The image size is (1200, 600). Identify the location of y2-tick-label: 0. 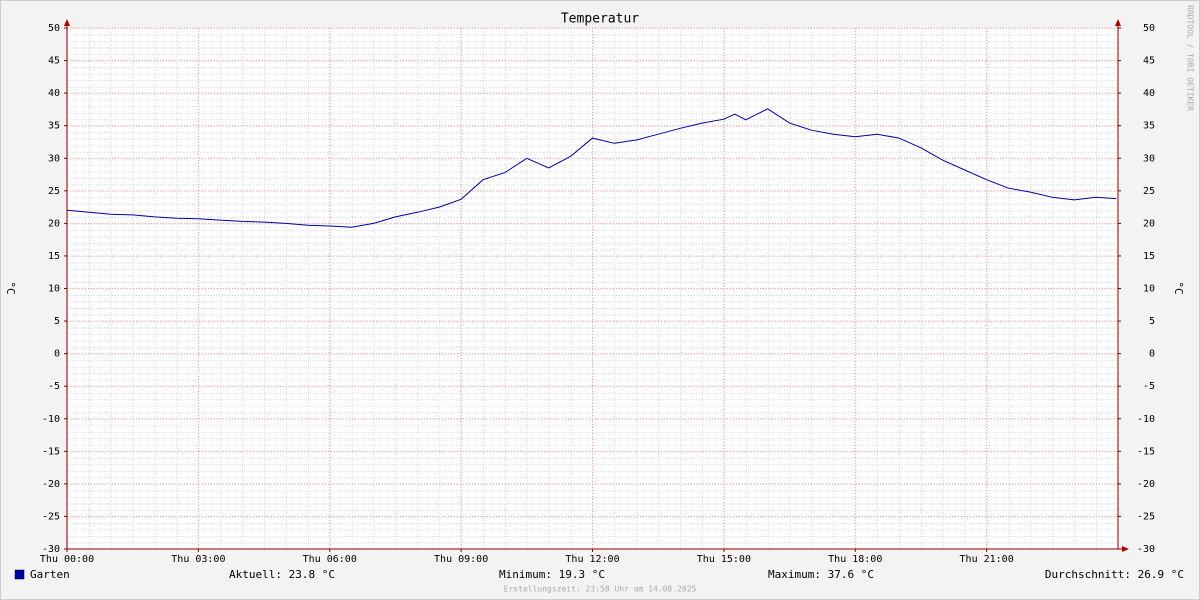
(1152, 354).